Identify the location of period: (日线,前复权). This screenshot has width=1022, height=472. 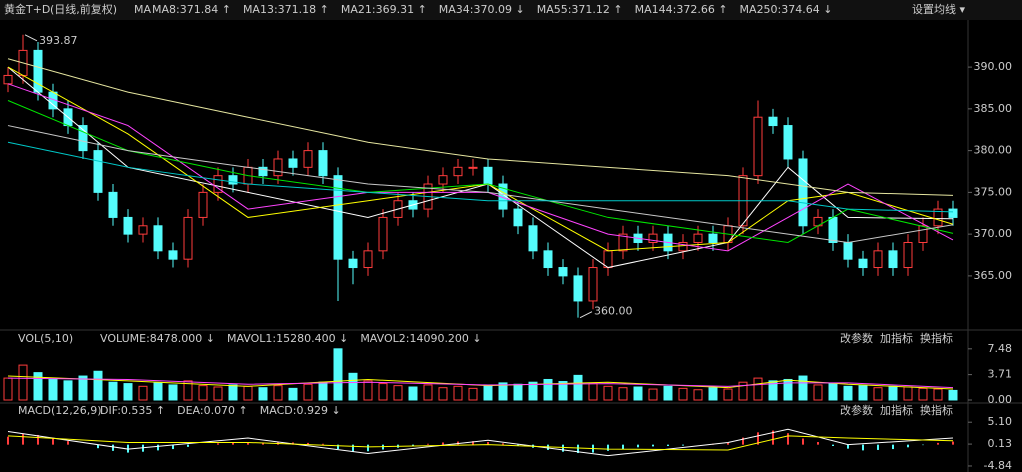
(83, 9).